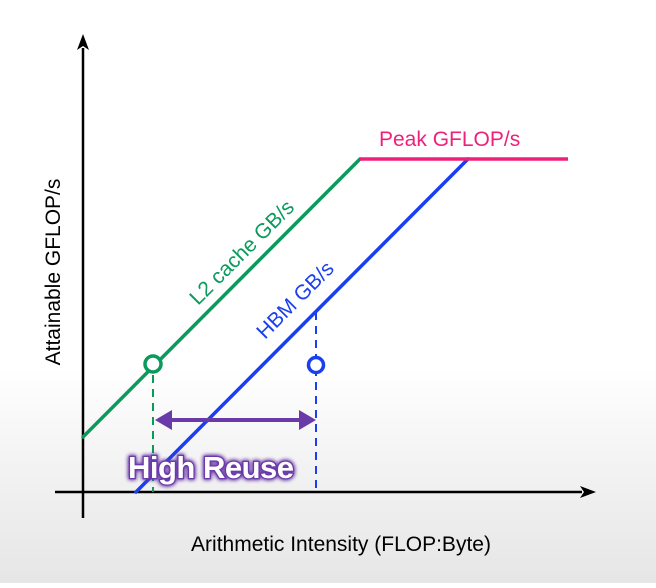 The width and height of the screenshot is (656, 588). I want to click on peak-line-label: Peak GFLOP/s, so click(449, 139).